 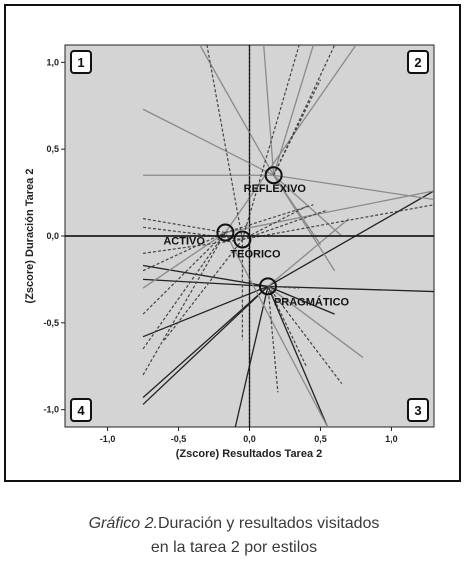 What do you see at coordinates (275, 189) in the screenshot?
I see `centroid-label-2: REFLEXIVO` at bounding box center [275, 189].